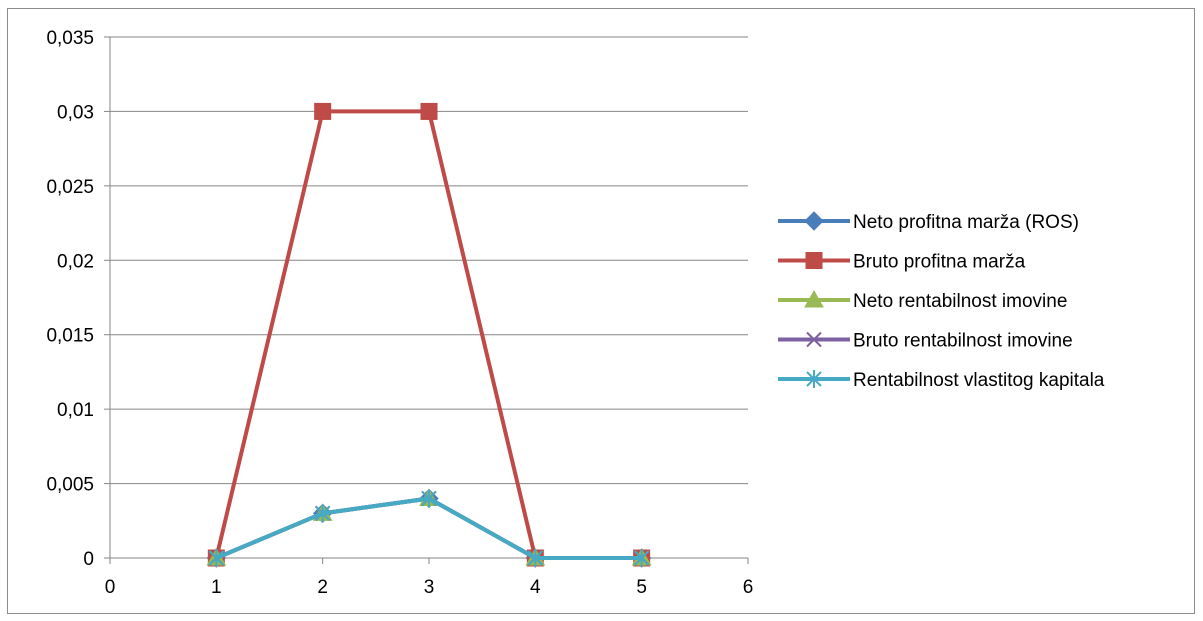 Image resolution: width=1203 pixels, height=621 pixels. I want to click on legend-label: Bruto rentabilnost imovine, so click(963, 341).